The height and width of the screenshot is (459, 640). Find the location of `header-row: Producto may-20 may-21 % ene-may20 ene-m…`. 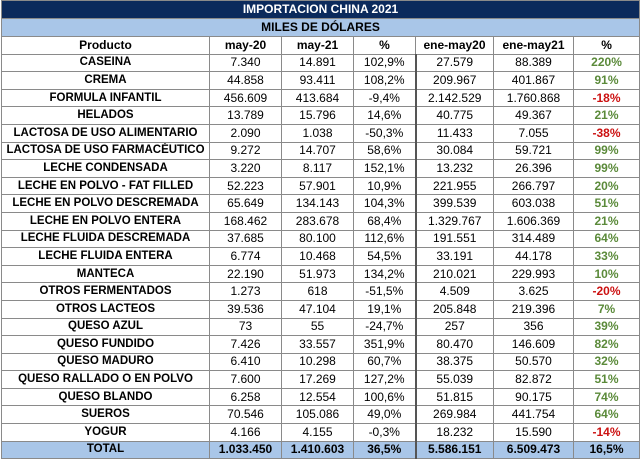

header-row: Producto may-20 may-21 % ene-may20 ene-m… is located at coordinates (320, 45).